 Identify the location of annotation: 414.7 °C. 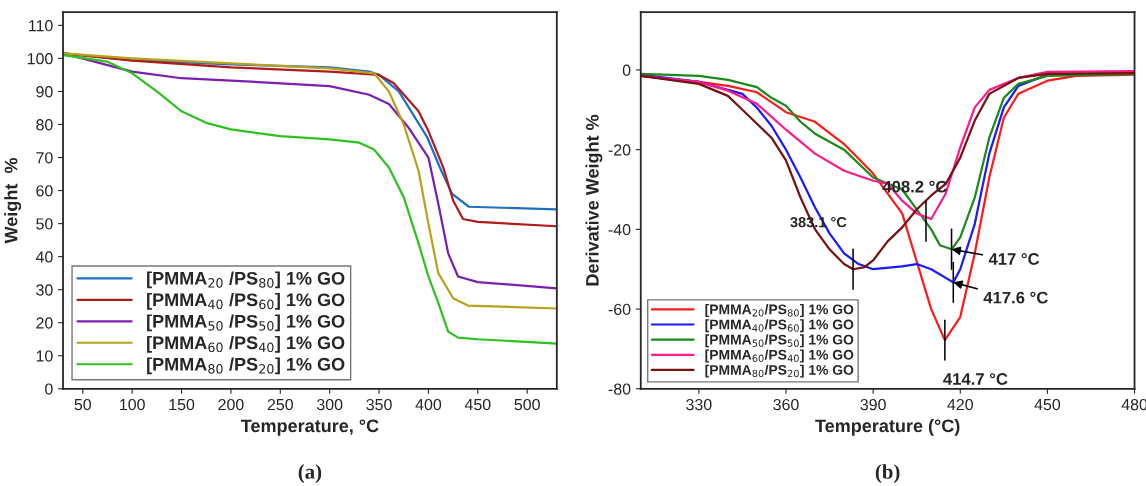
(975, 379).